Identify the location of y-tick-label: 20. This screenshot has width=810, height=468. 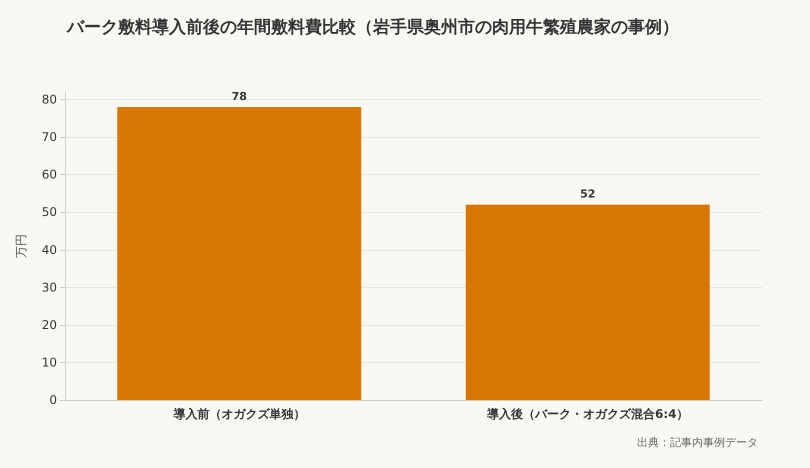
(49, 325).